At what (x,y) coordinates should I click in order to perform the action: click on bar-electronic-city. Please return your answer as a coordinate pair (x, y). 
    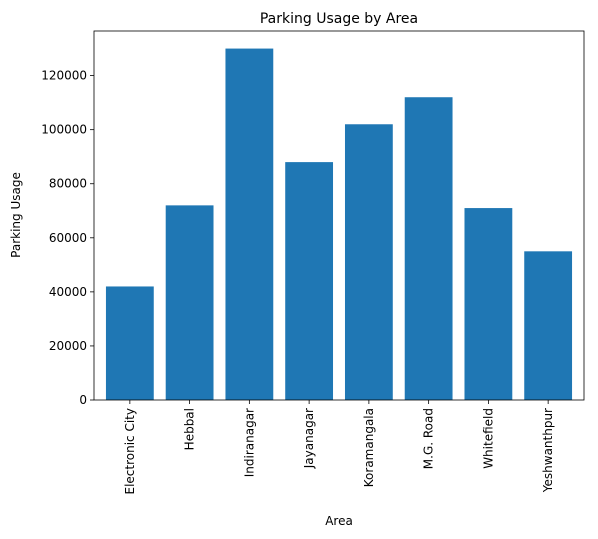
    Looking at the image, I should click on (129, 343).